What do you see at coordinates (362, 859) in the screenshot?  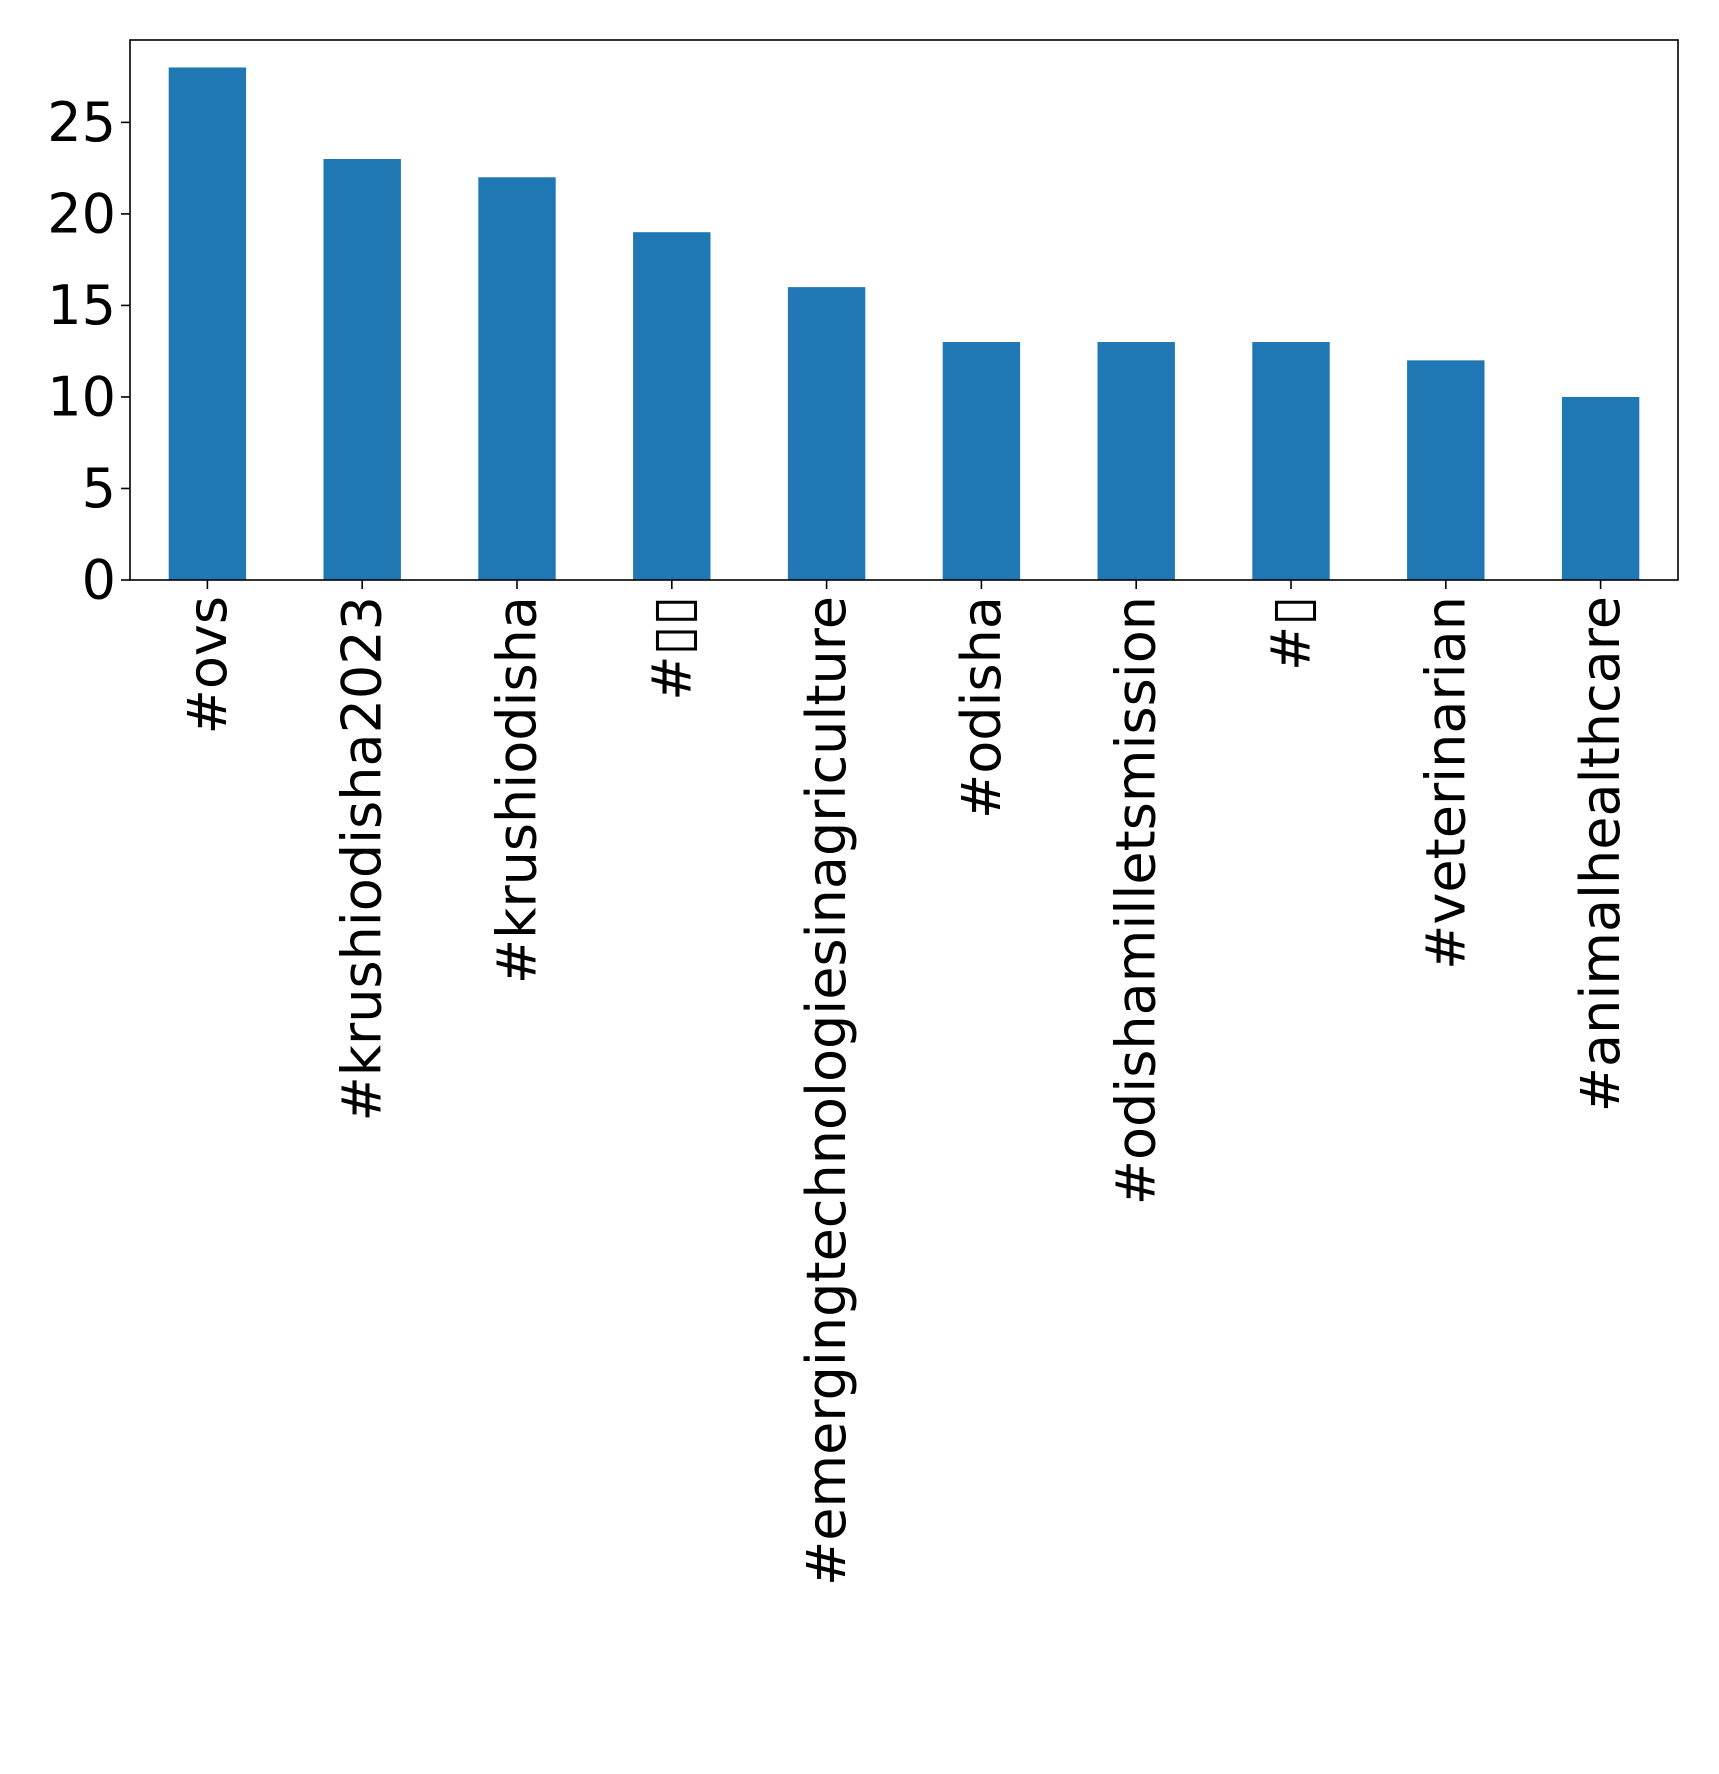 I see `x-tick-label: #krushiodisha2023` at bounding box center [362, 859].